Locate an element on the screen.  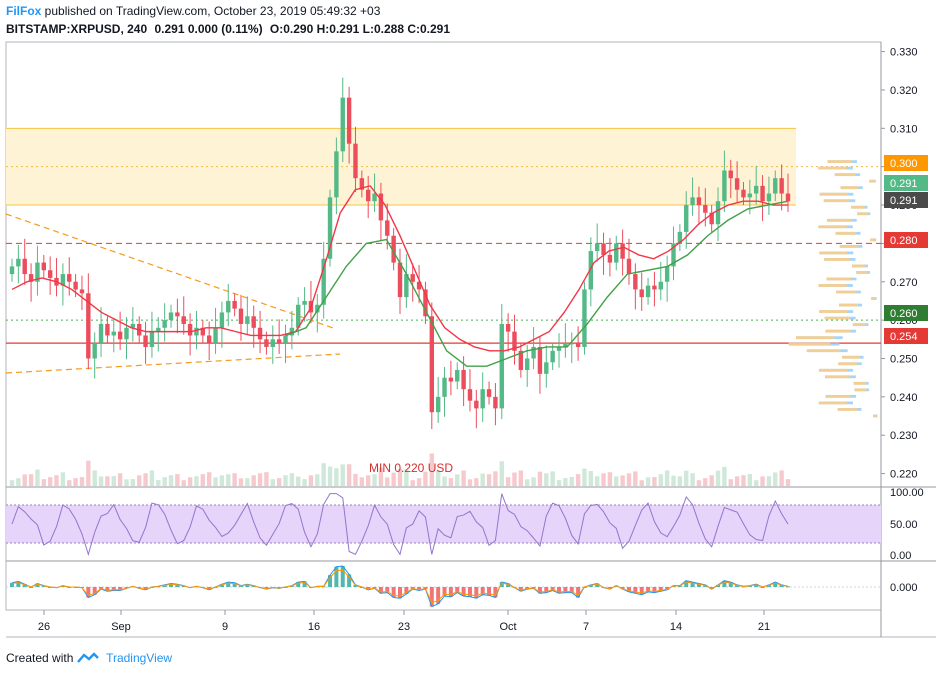
time-tick-label: 7 is located at coordinates (586, 627).